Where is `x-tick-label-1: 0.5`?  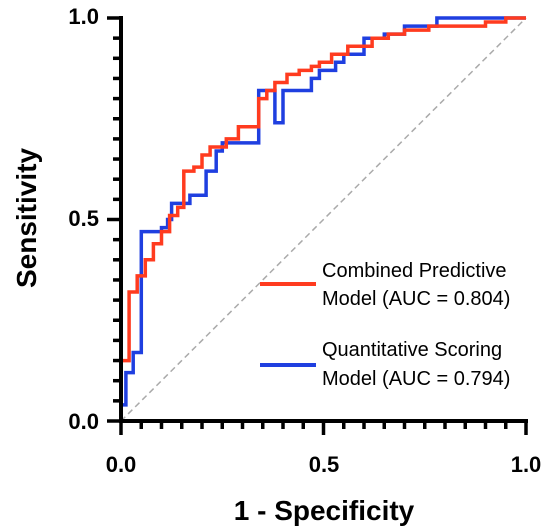 x-tick-label-1: 0.5 is located at coordinates (324, 464).